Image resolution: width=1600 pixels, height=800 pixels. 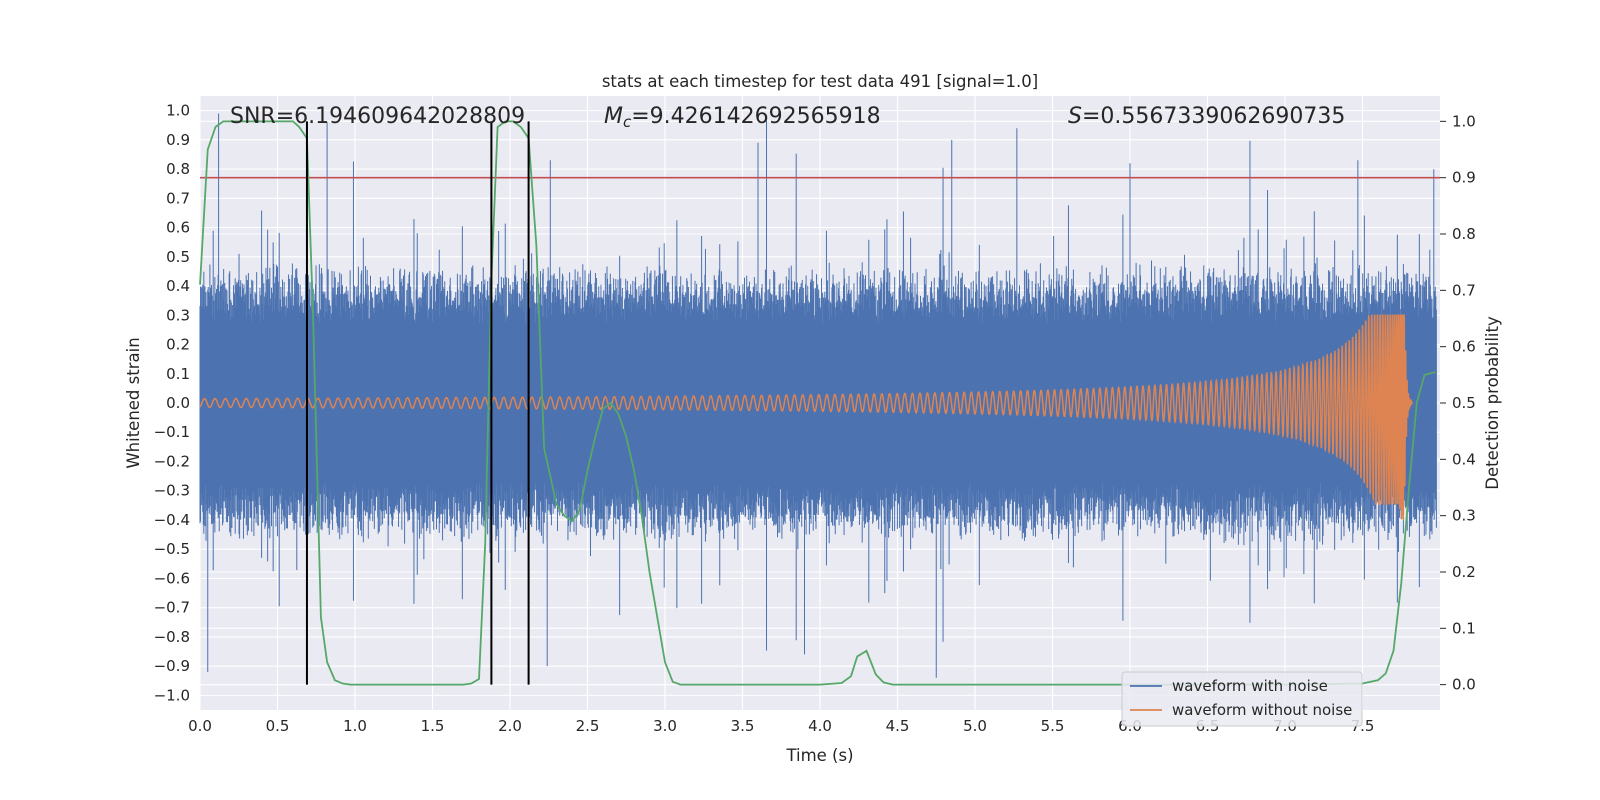 What do you see at coordinates (819, 755) in the screenshot?
I see `x-axis-label: Time (s)` at bounding box center [819, 755].